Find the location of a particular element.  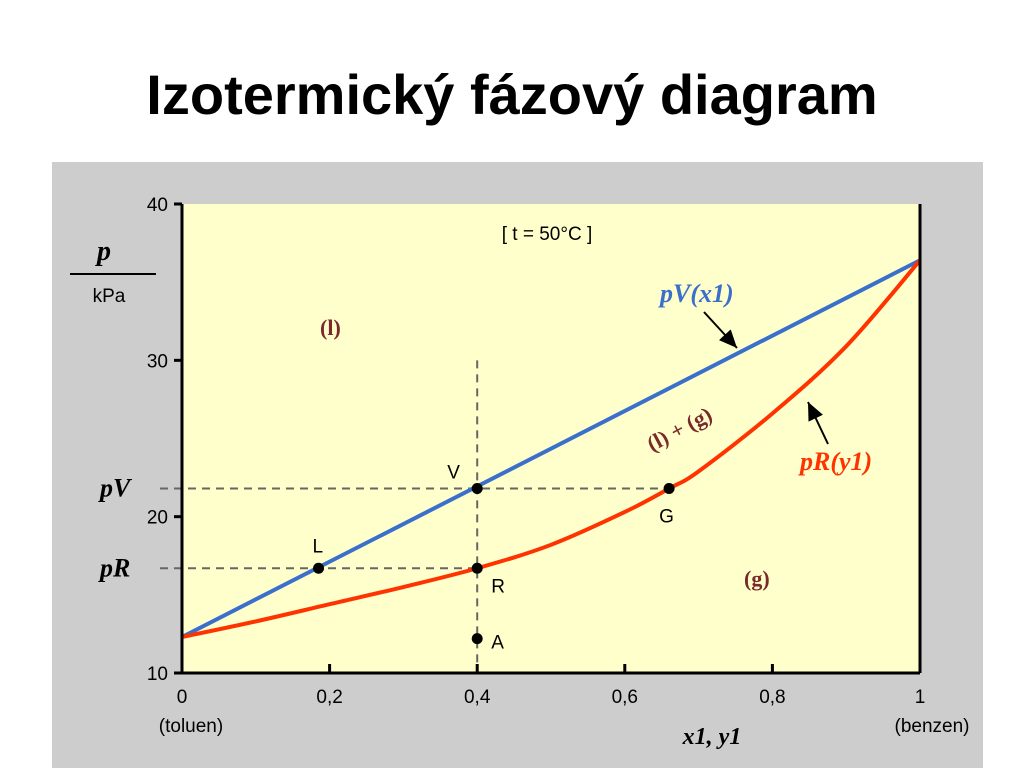

pV-marker-label: pV is located at coordinates (115, 488).